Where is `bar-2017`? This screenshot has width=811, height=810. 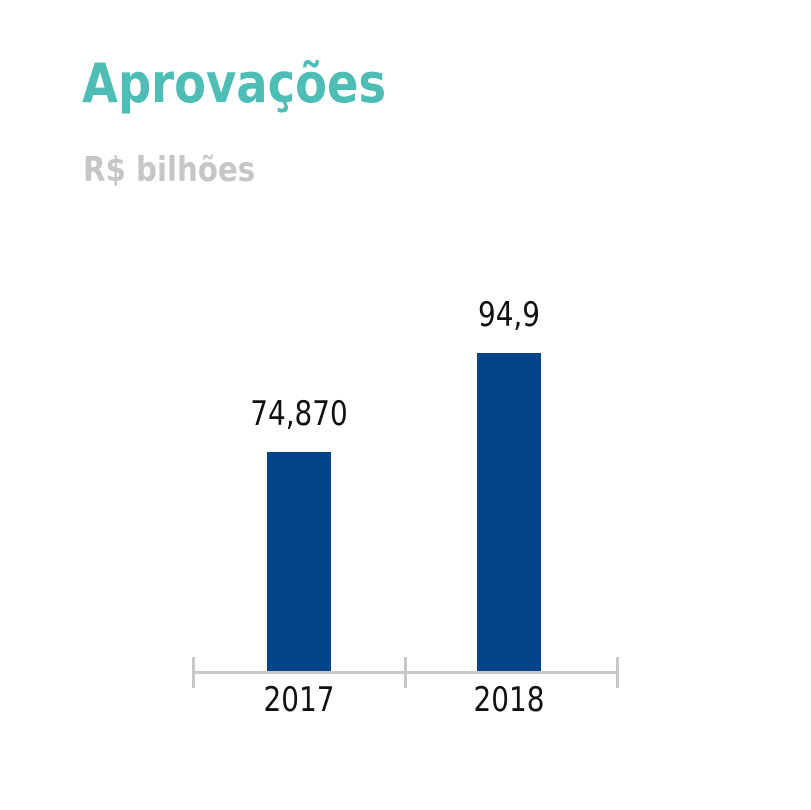 bar-2017 is located at coordinates (299, 562).